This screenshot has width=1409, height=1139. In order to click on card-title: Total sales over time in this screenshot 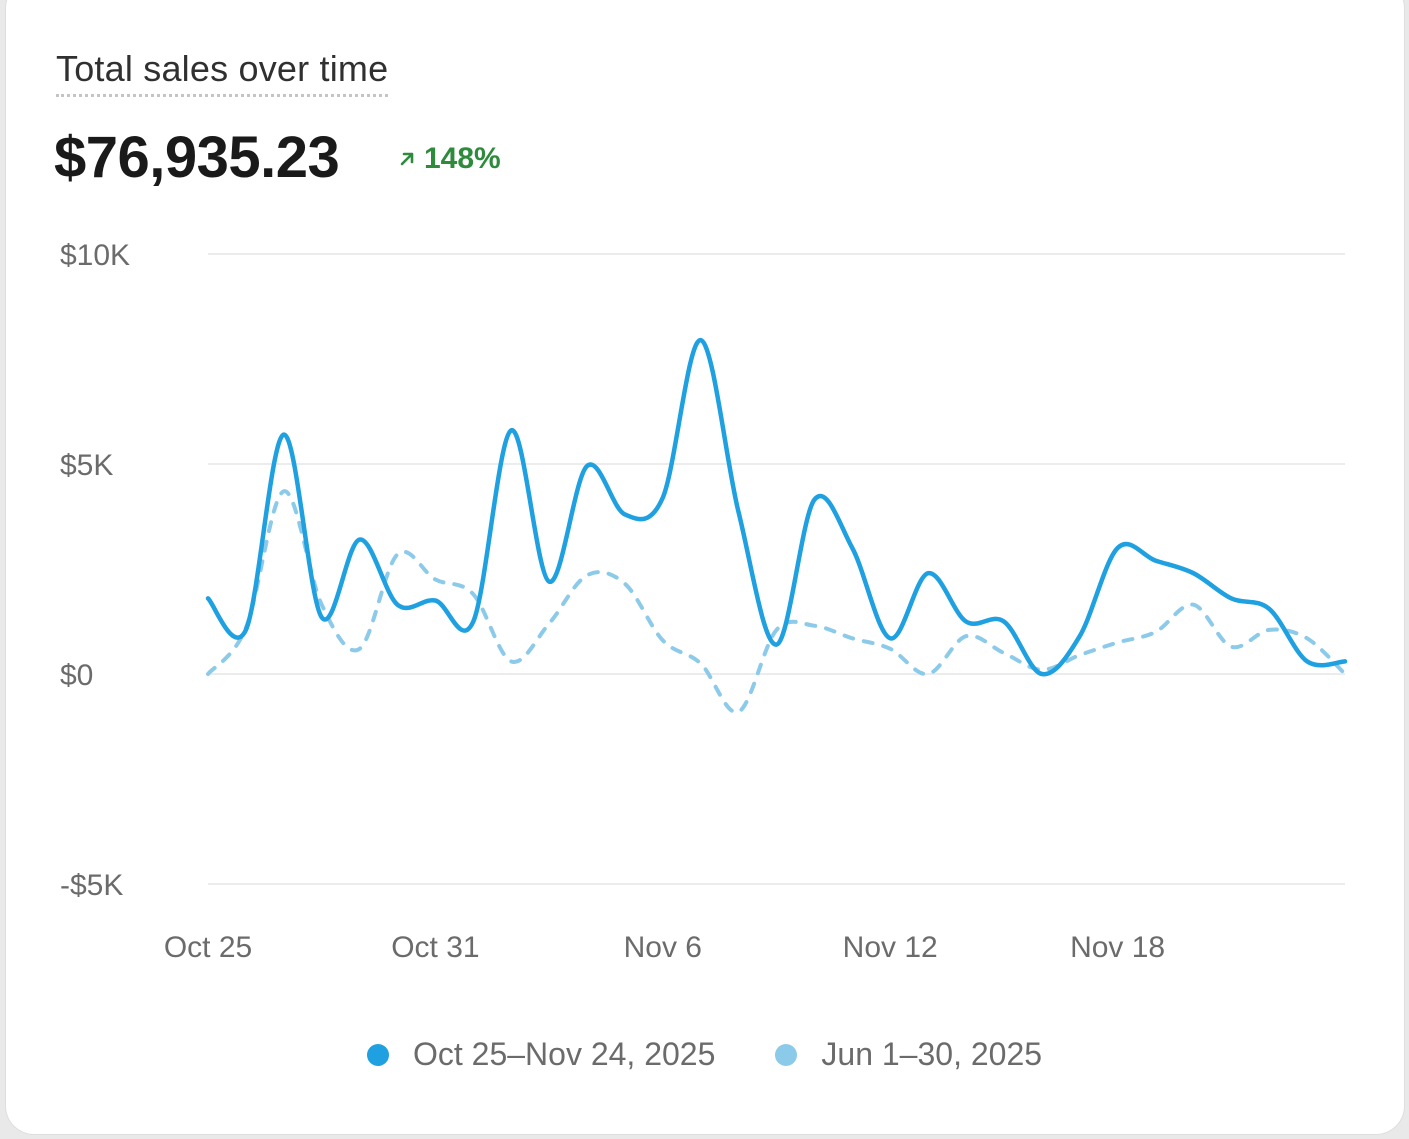, I will do `click(222, 72)`.